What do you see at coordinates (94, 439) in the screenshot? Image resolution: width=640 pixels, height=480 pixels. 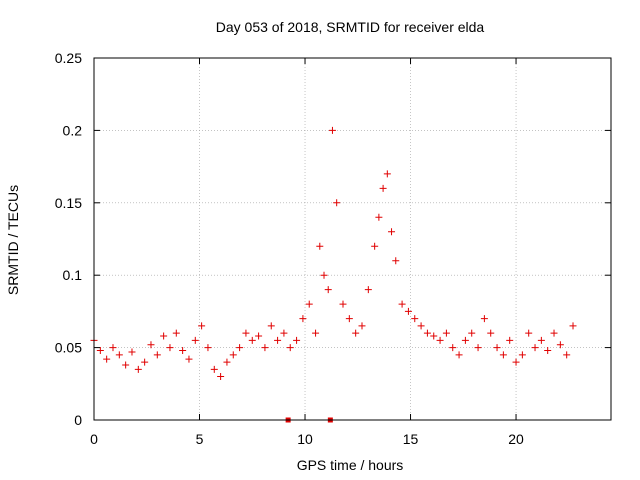 I see `x-tick-label: 0` at bounding box center [94, 439].